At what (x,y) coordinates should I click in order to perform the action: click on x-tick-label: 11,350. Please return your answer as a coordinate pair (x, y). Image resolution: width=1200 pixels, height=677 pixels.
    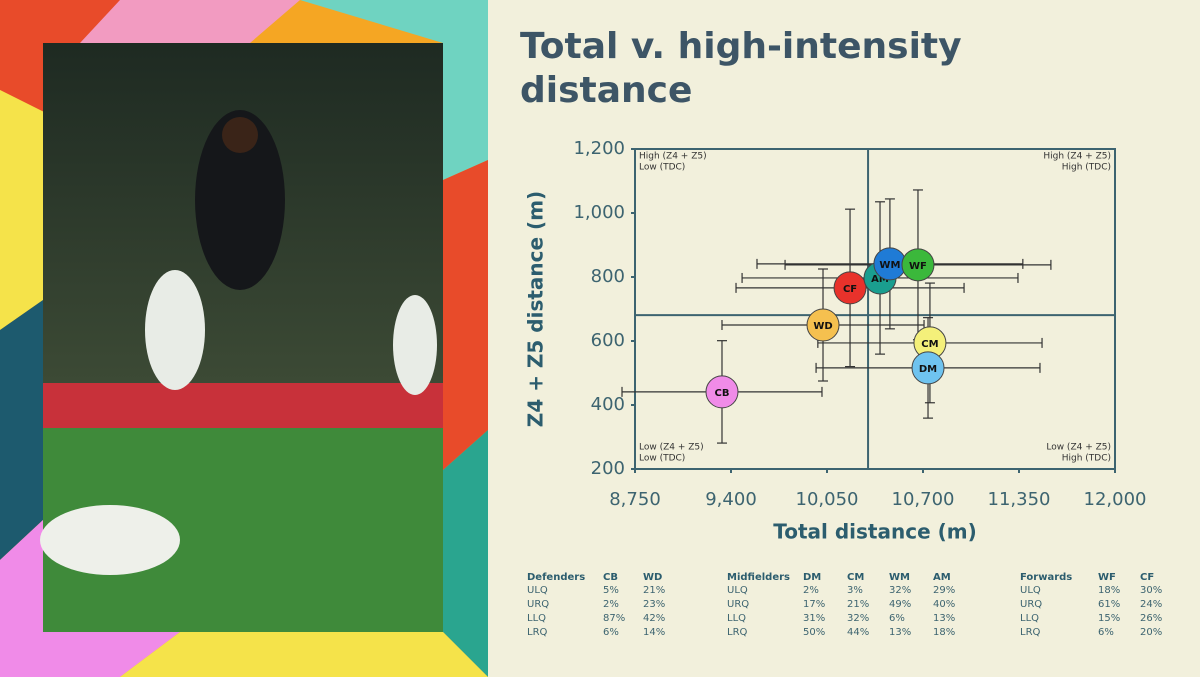
    Looking at the image, I should click on (1019, 499).